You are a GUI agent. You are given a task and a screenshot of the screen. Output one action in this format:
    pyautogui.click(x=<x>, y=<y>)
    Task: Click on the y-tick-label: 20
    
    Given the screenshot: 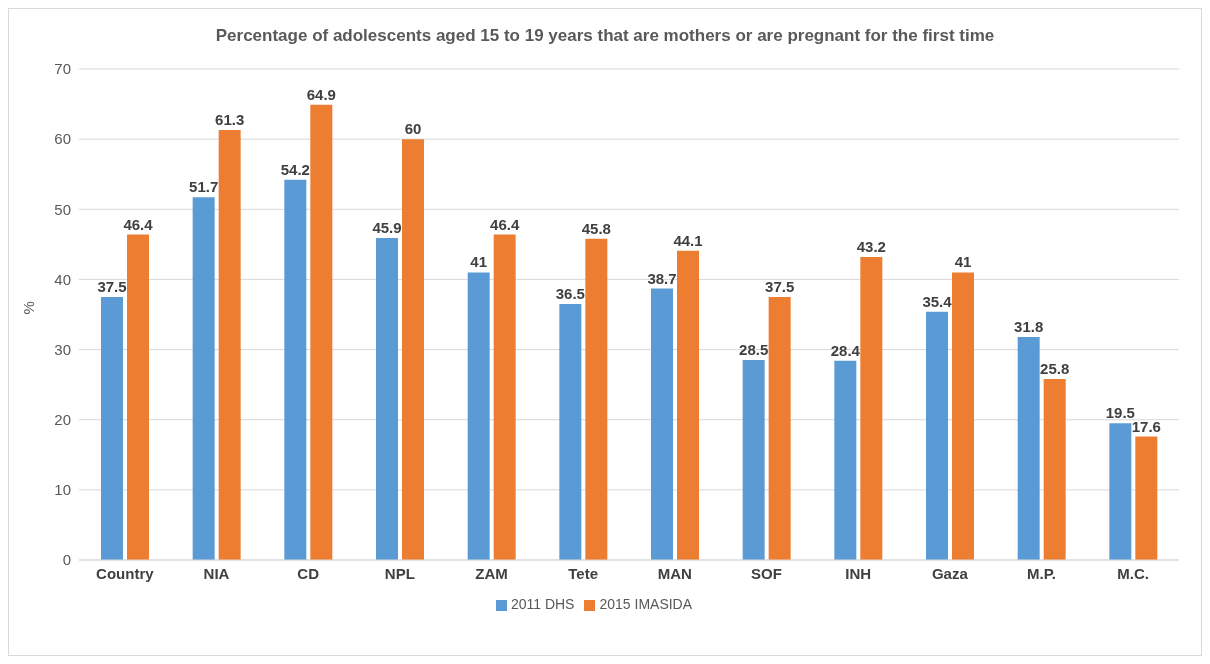 What is the action you would take?
    pyautogui.click(x=62, y=420)
    